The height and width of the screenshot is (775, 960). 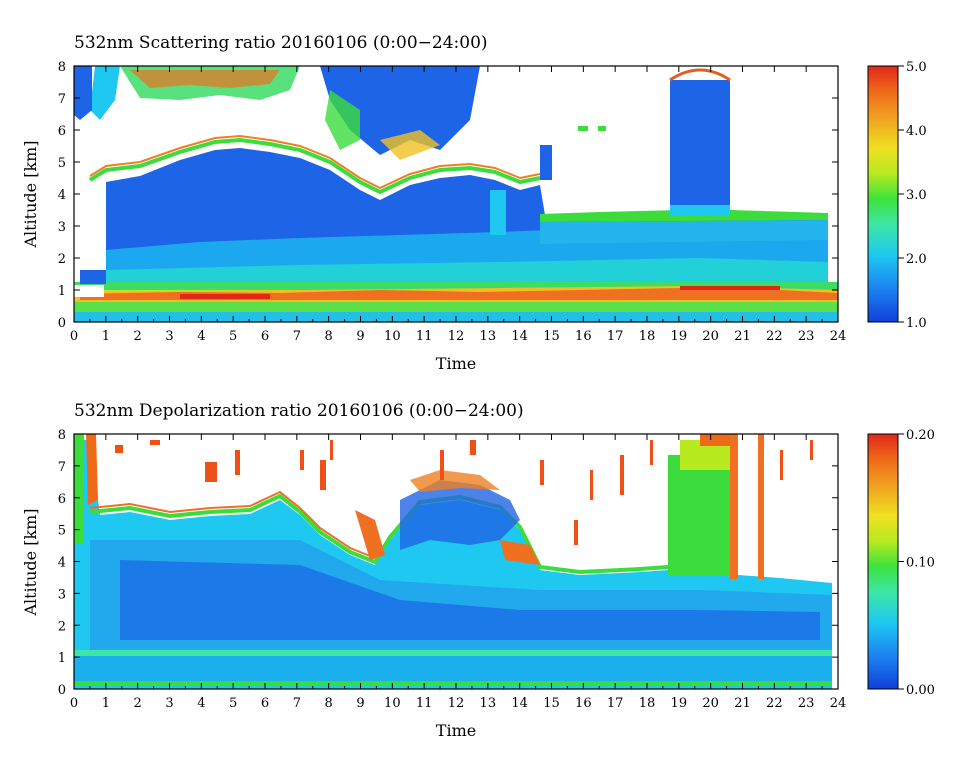 I want to click on panel-1-colorbar, so click(x=883, y=194).